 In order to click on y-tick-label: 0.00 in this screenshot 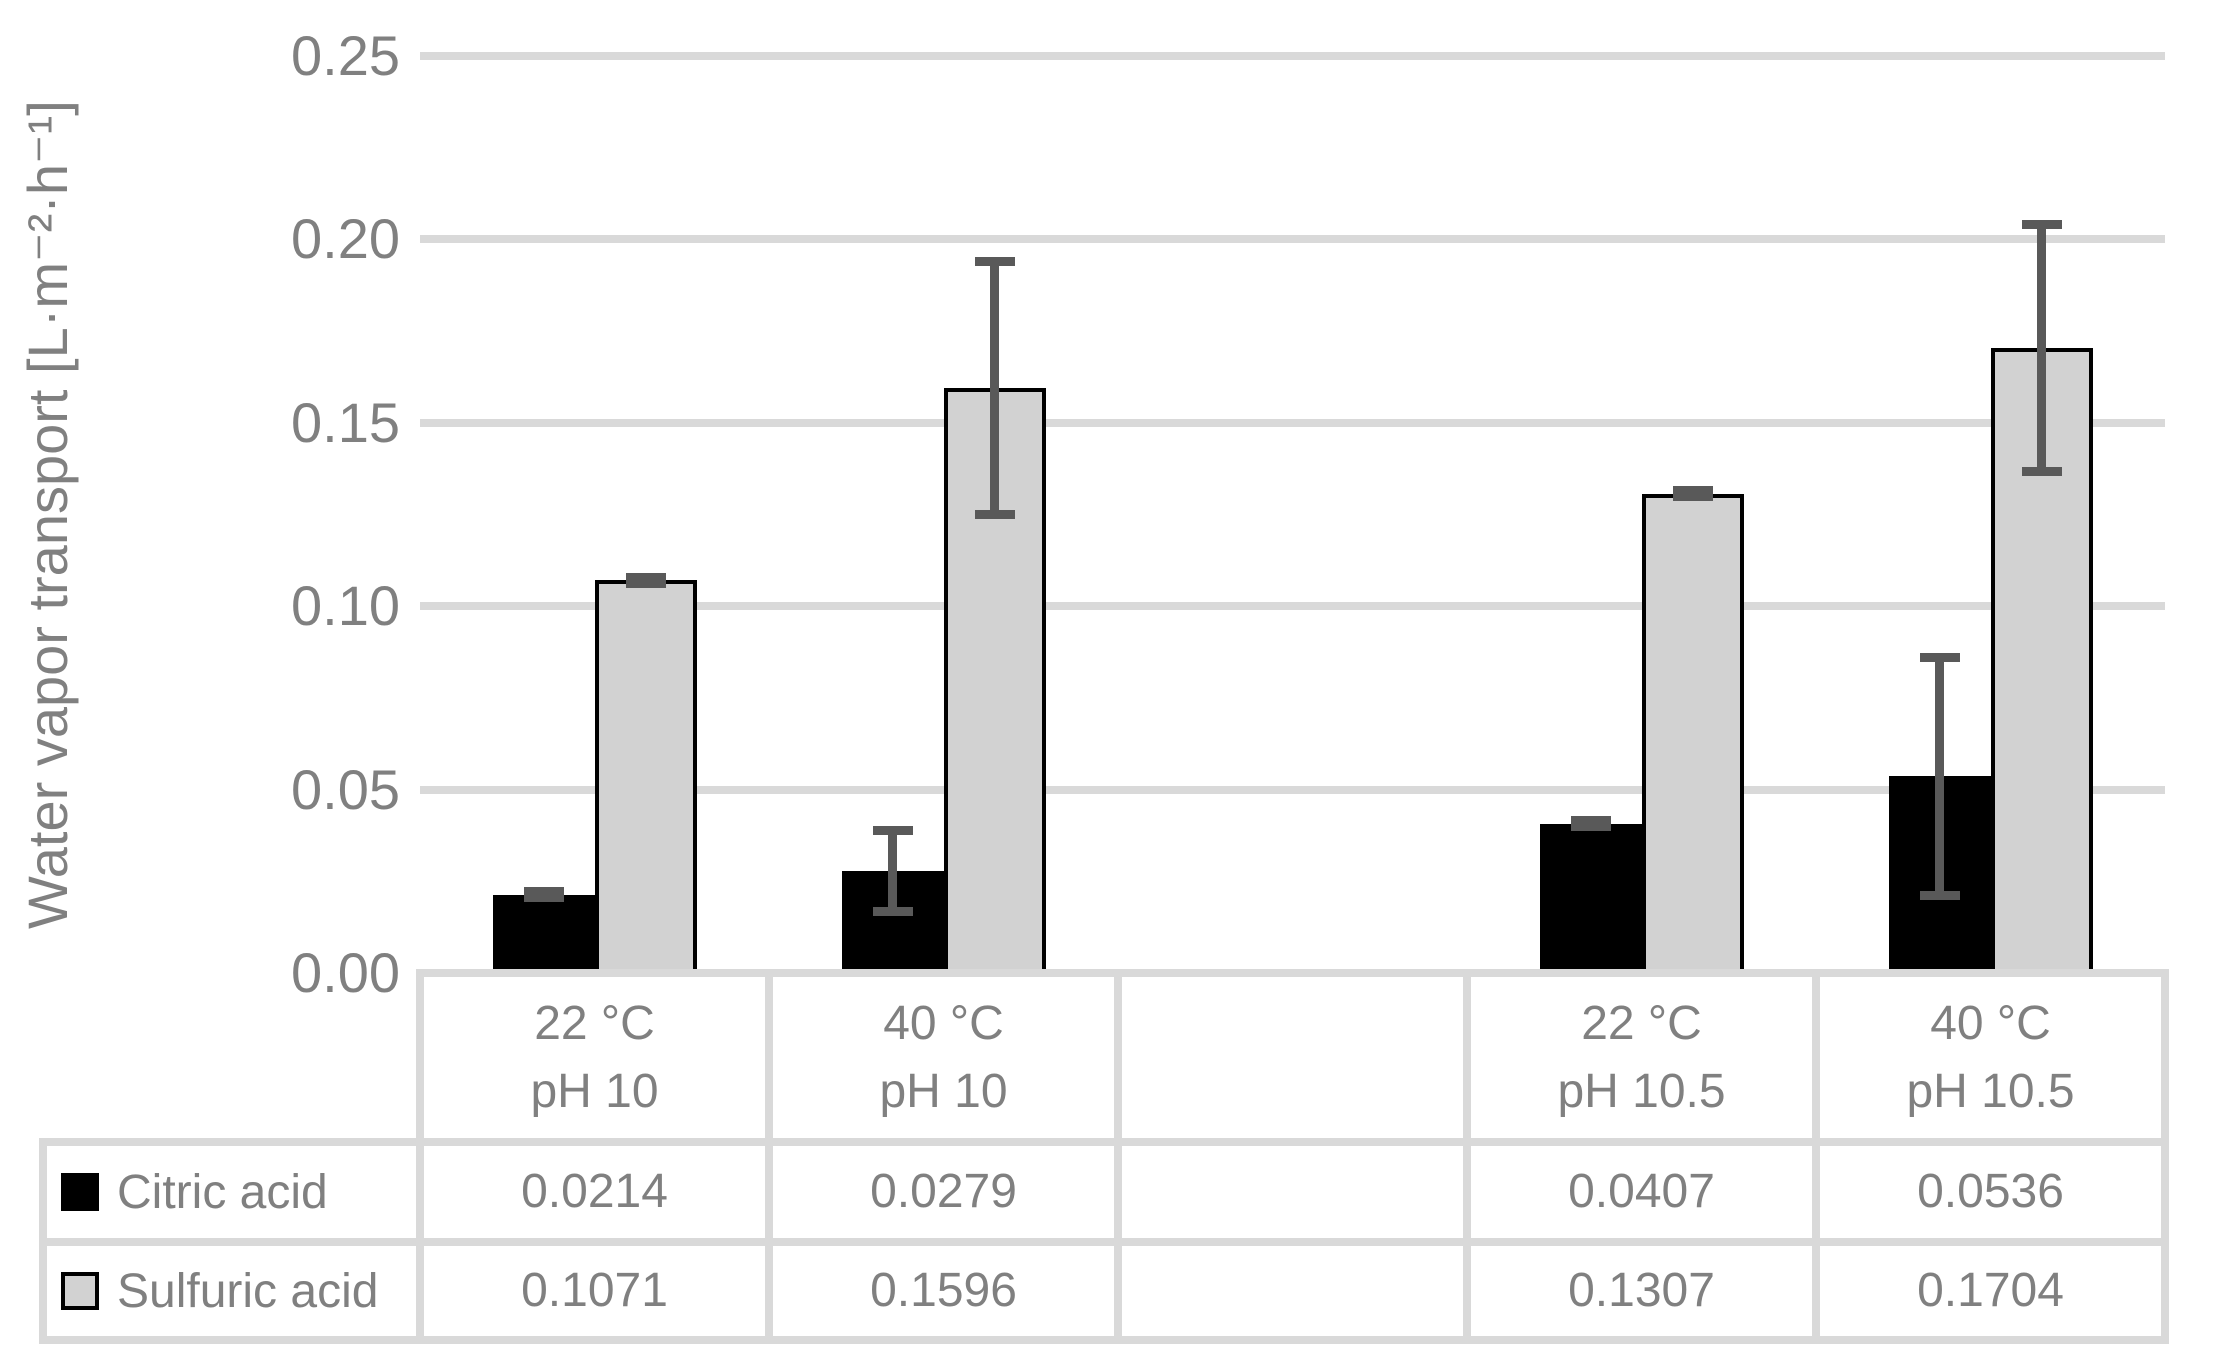, I will do `click(345, 972)`.